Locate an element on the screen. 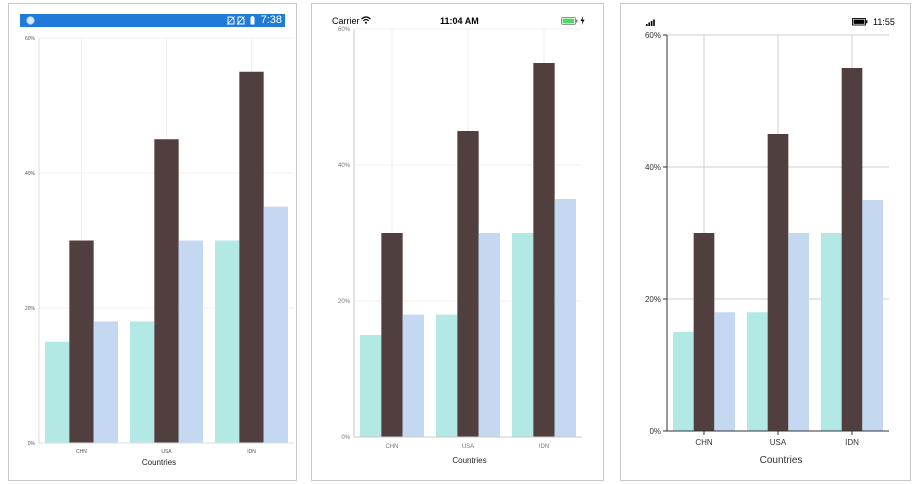 This screenshot has height=484, width=917. uwp-status-bar: 11:55 is located at coordinates (765, 25).